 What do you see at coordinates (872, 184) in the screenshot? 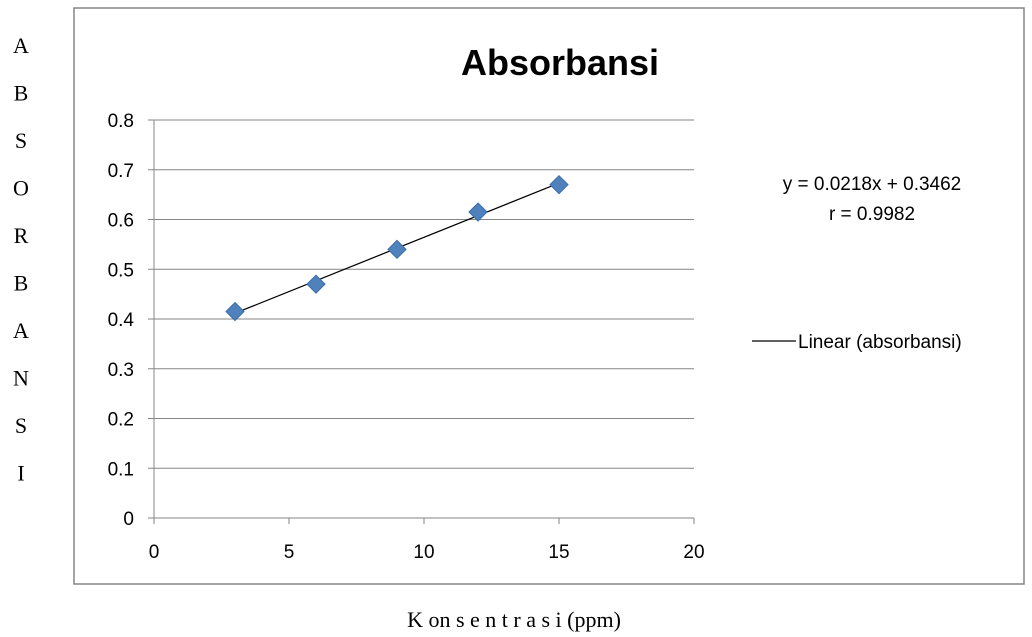
I see `trendline-equation: y = 0.0218x + 0.3462` at bounding box center [872, 184].